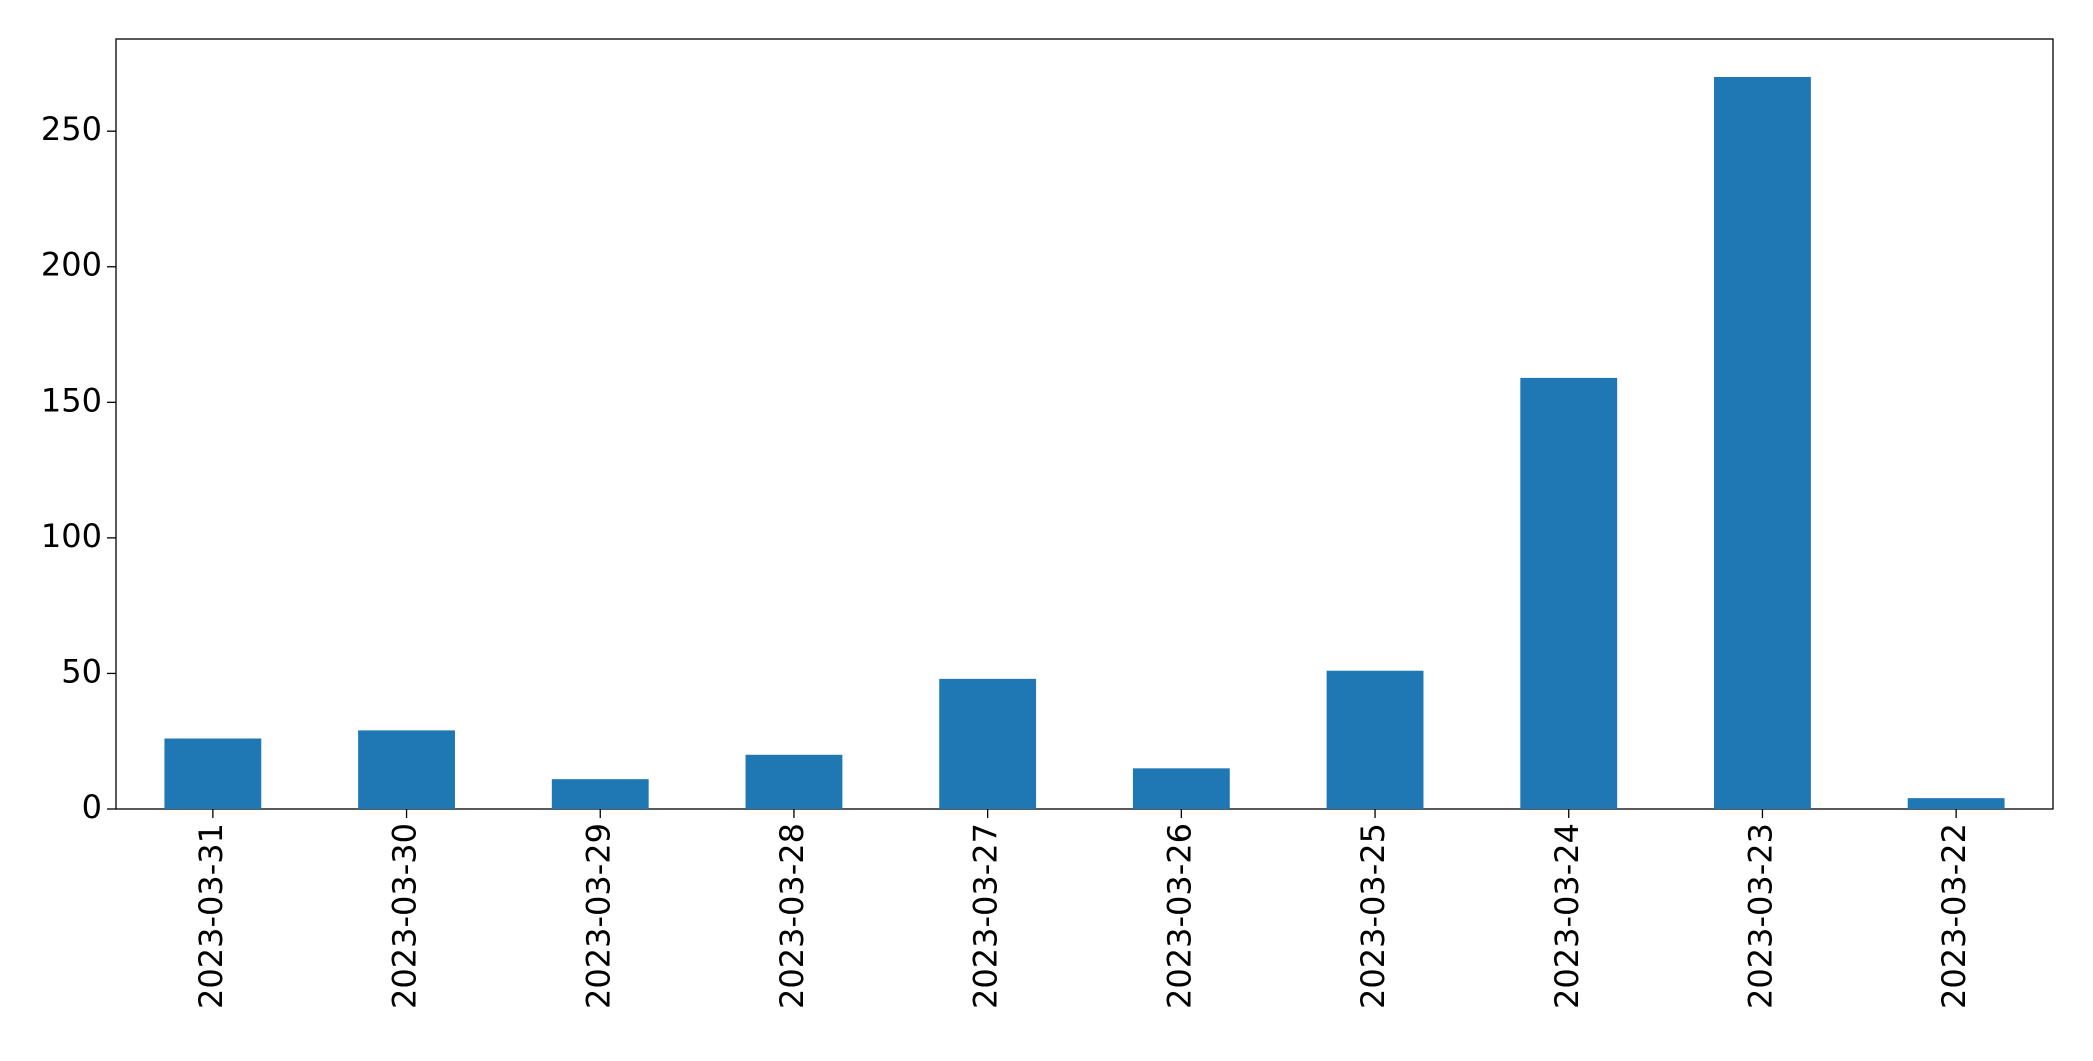  What do you see at coordinates (71, 265) in the screenshot?
I see `y-tick-label: 200` at bounding box center [71, 265].